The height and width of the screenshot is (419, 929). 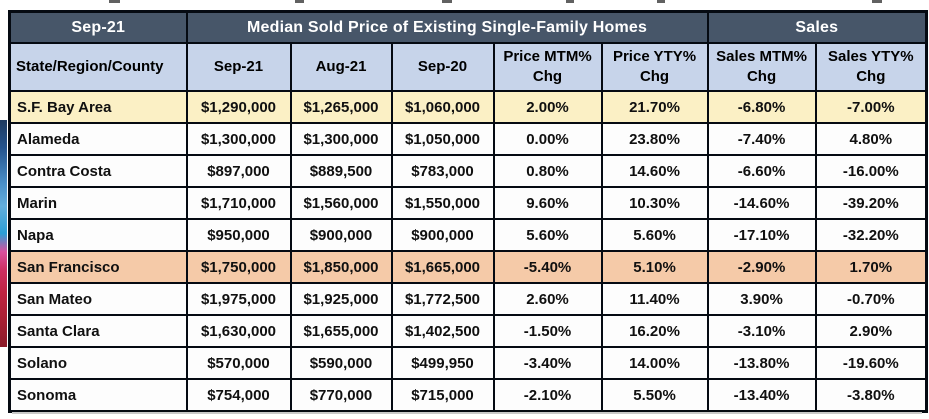 I want to click on table-shadow, so click(x=467, y=413).